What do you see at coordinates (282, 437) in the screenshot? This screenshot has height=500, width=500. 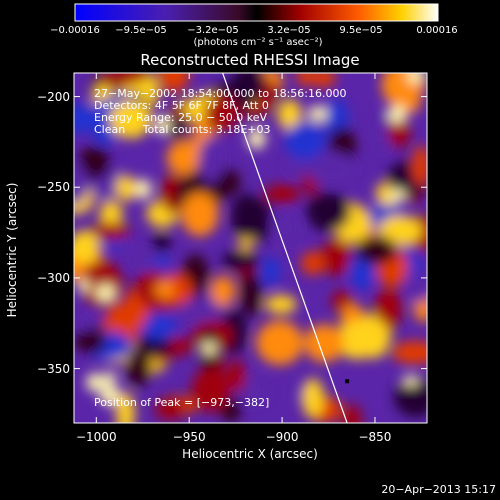 I see `x-tick-label: −900` at bounding box center [282, 437].